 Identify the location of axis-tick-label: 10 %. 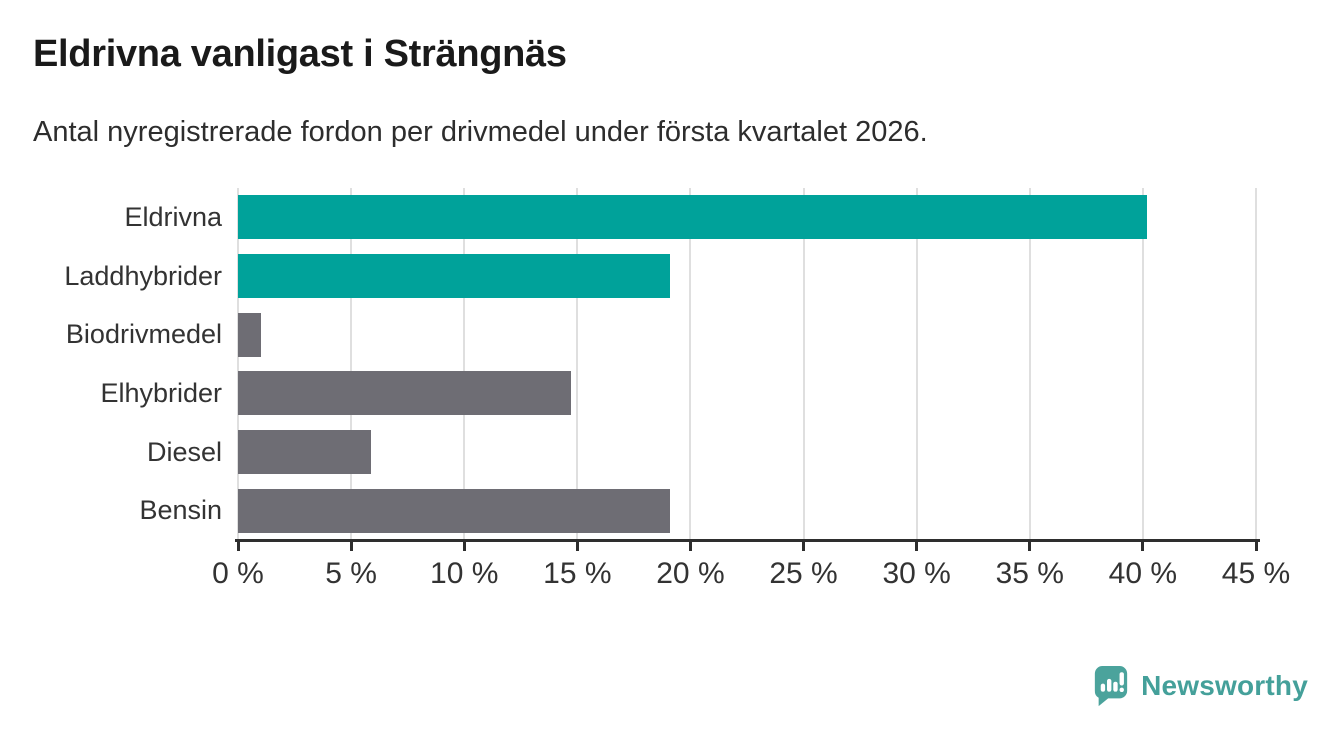
(464, 573).